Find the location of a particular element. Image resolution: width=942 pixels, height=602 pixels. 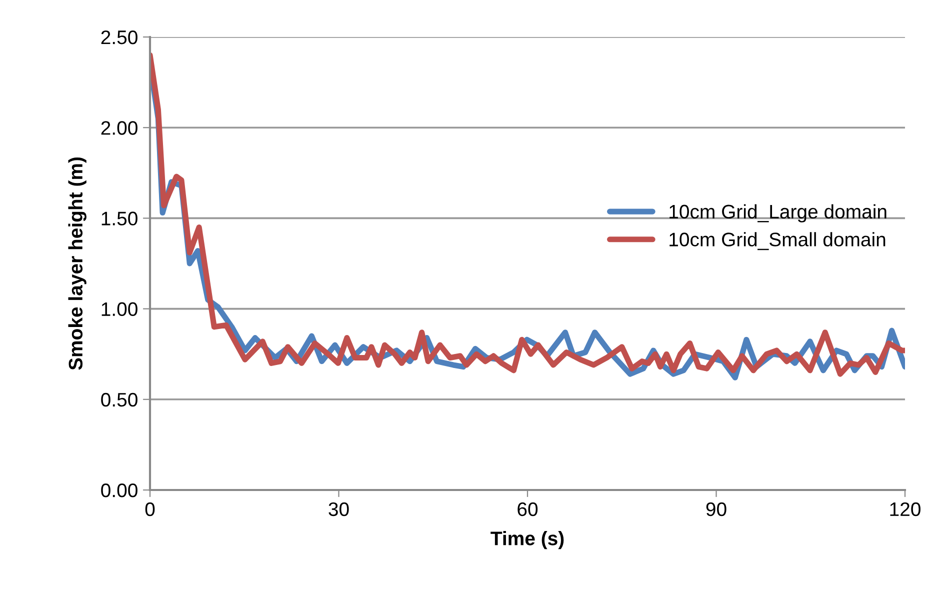

y-tick-label: 1.00 is located at coordinates (120, 309).